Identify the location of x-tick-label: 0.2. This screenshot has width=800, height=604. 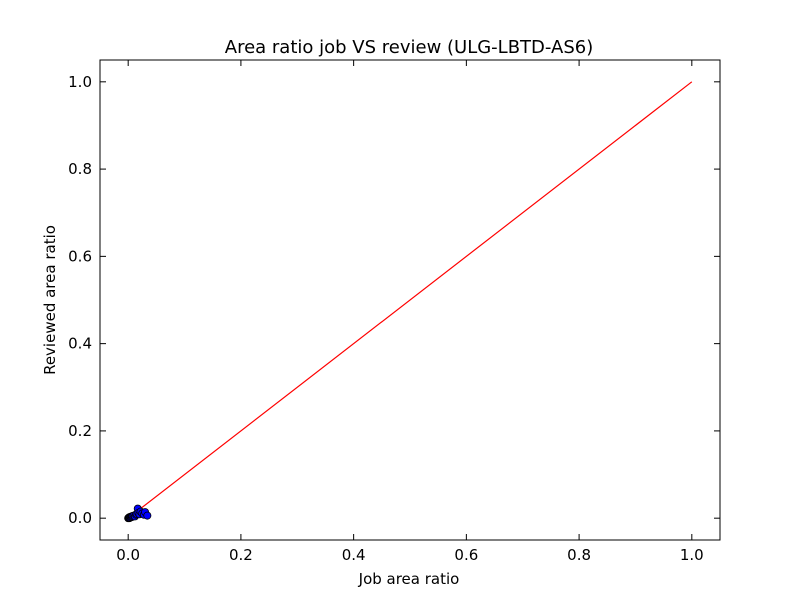
(241, 555).